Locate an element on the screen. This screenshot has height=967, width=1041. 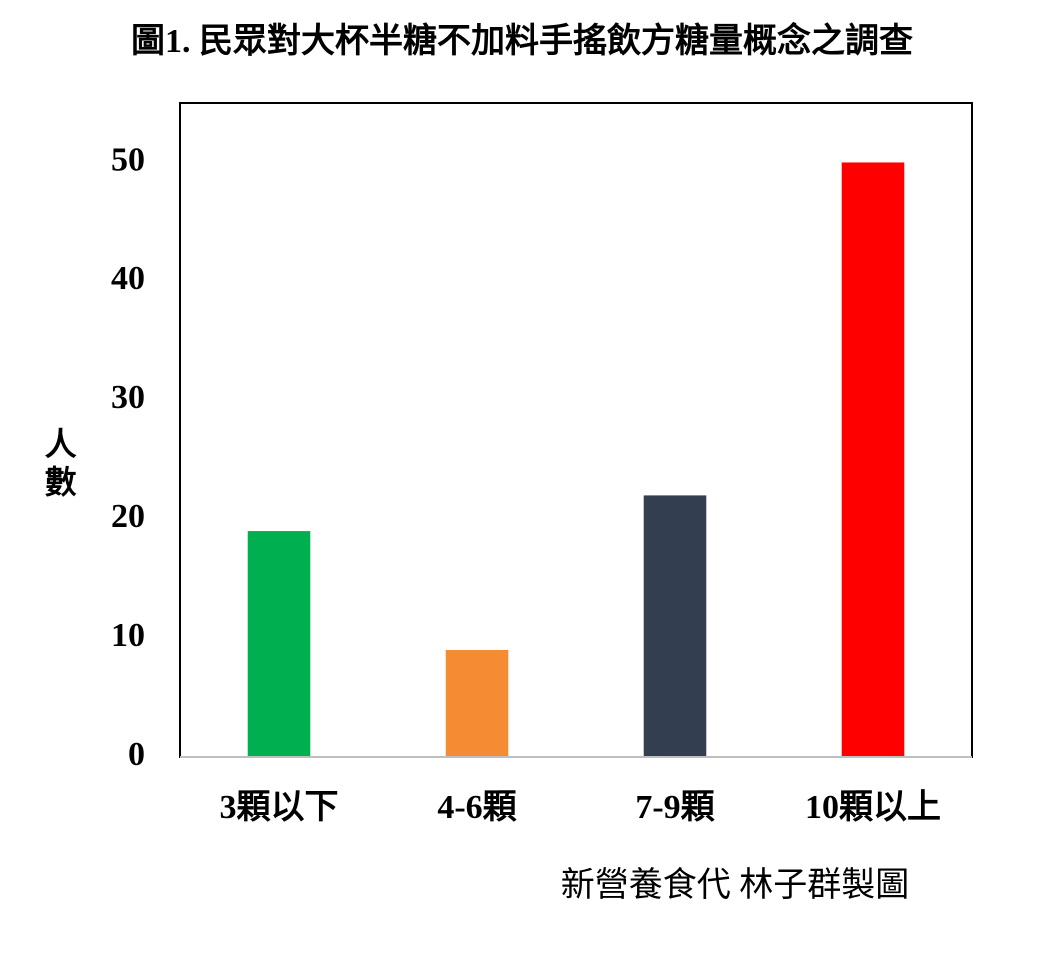
credit: 新營養食代 林子群製圖 is located at coordinates (735, 885).